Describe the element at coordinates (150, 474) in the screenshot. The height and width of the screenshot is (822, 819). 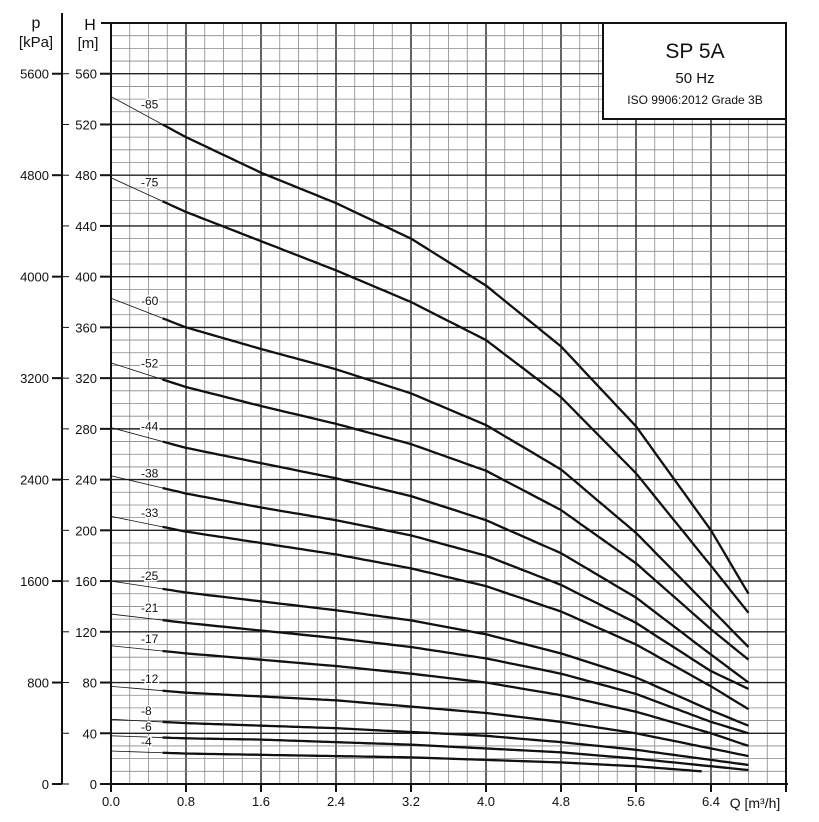
I see `curve-label: -38` at that location.